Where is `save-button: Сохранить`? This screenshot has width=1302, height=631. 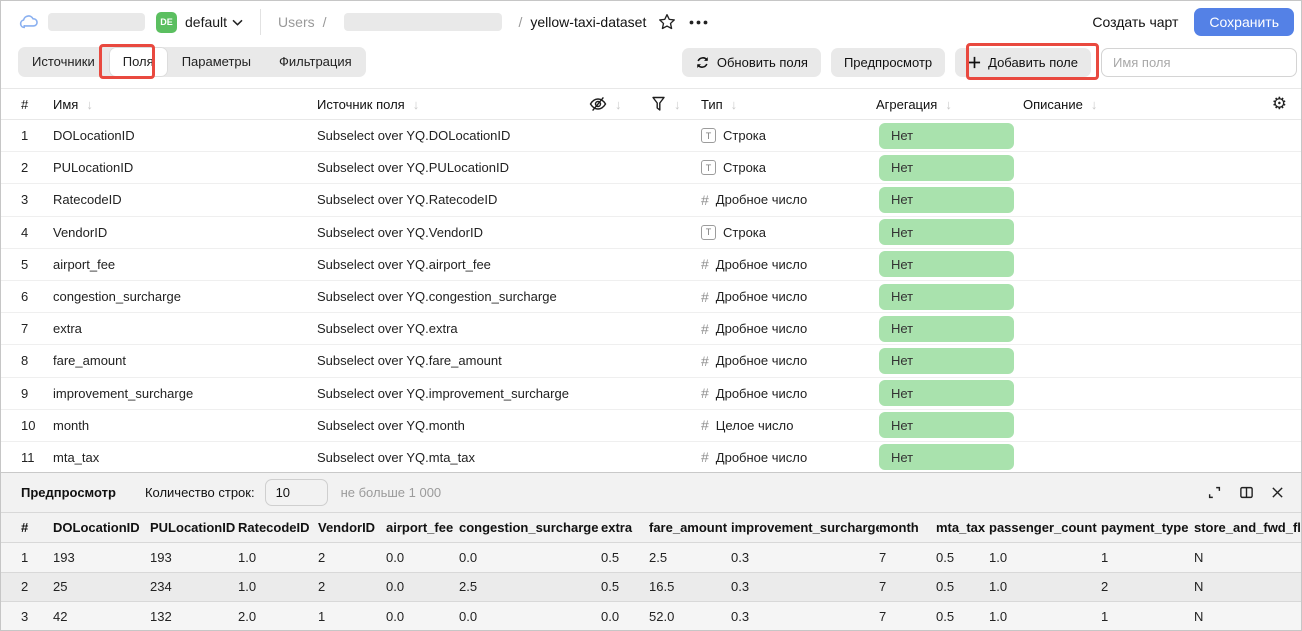 save-button: Сохранить is located at coordinates (1244, 22).